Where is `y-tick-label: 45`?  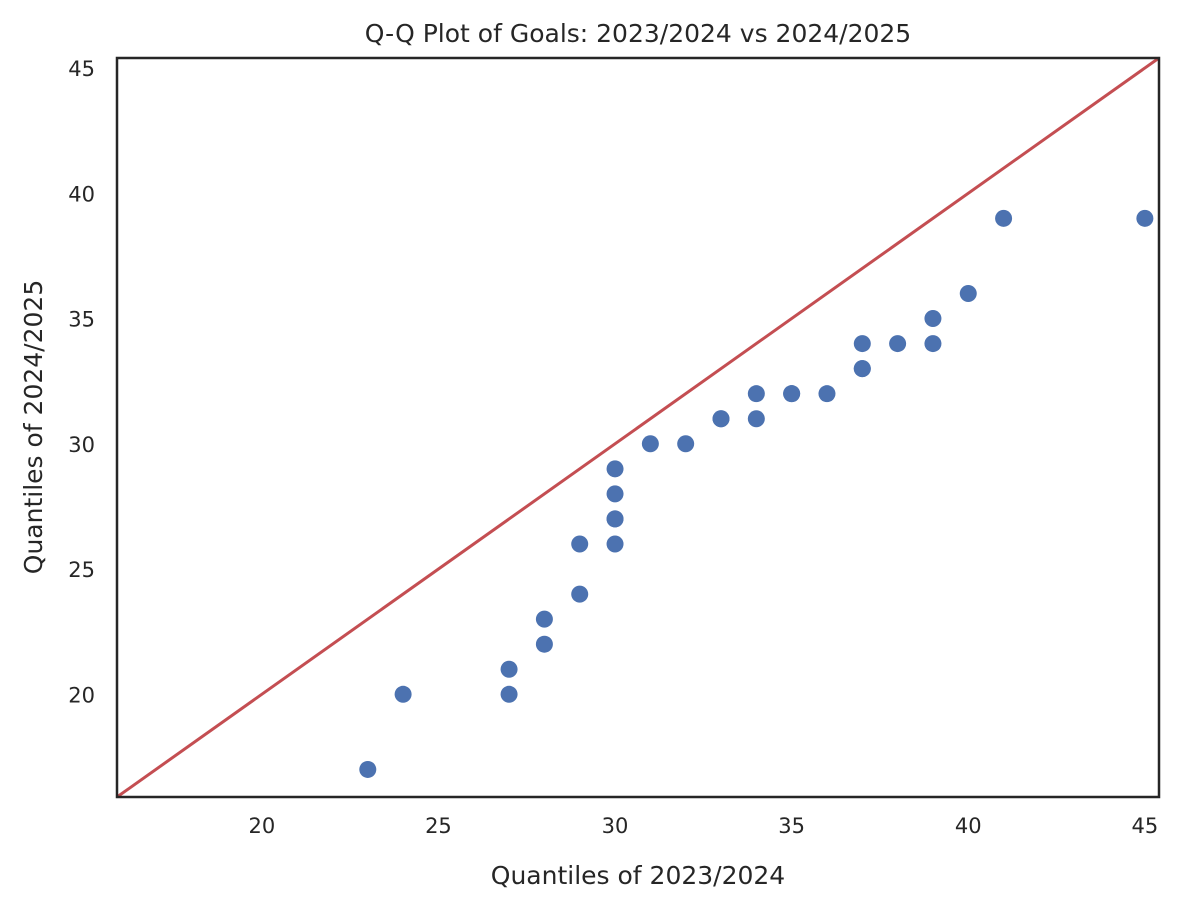 y-tick-label: 45 is located at coordinates (81, 69).